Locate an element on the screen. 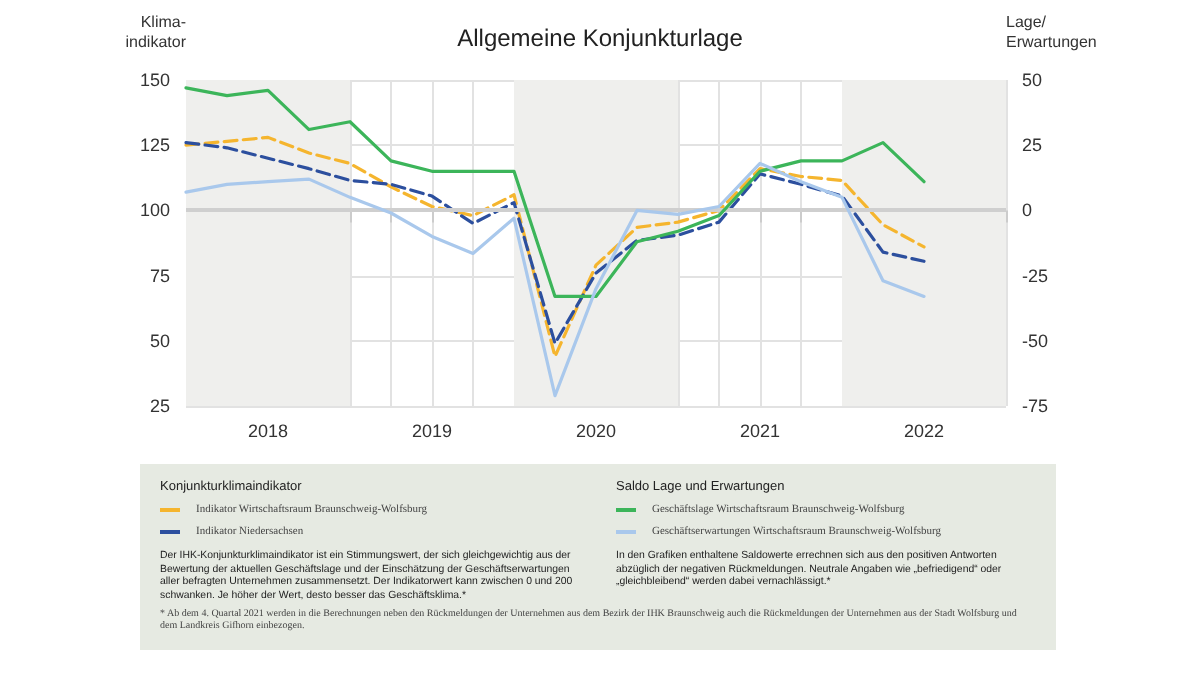 The width and height of the screenshot is (1200, 674). x-tick-label: 2021 is located at coordinates (760, 431).